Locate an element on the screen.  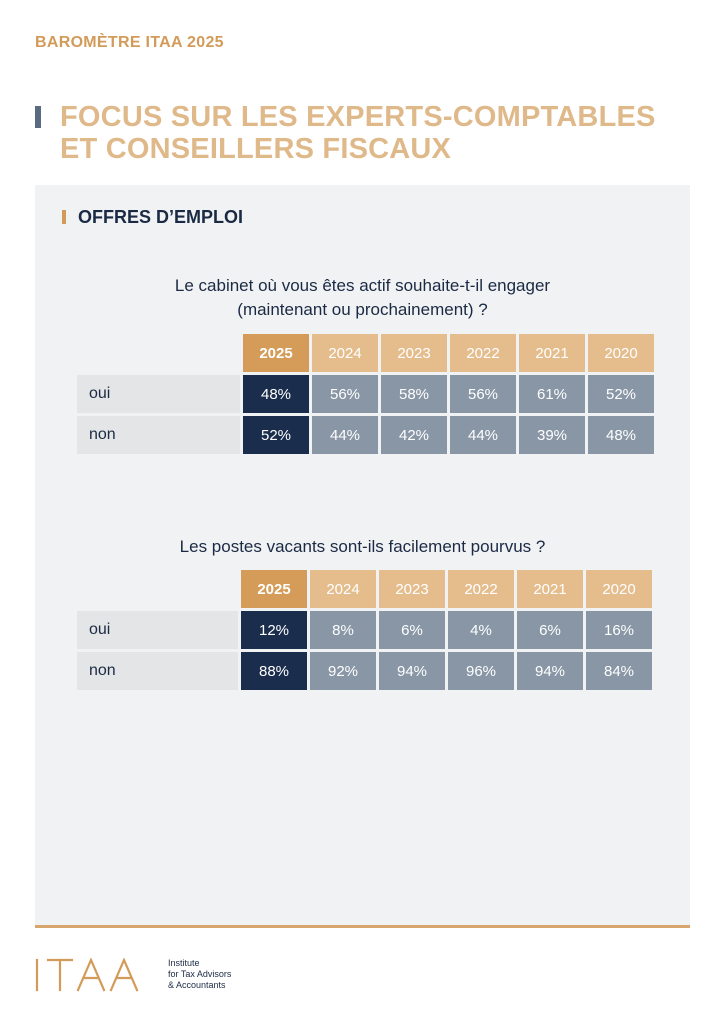
section-accent-bar is located at coordinates (64, 217).